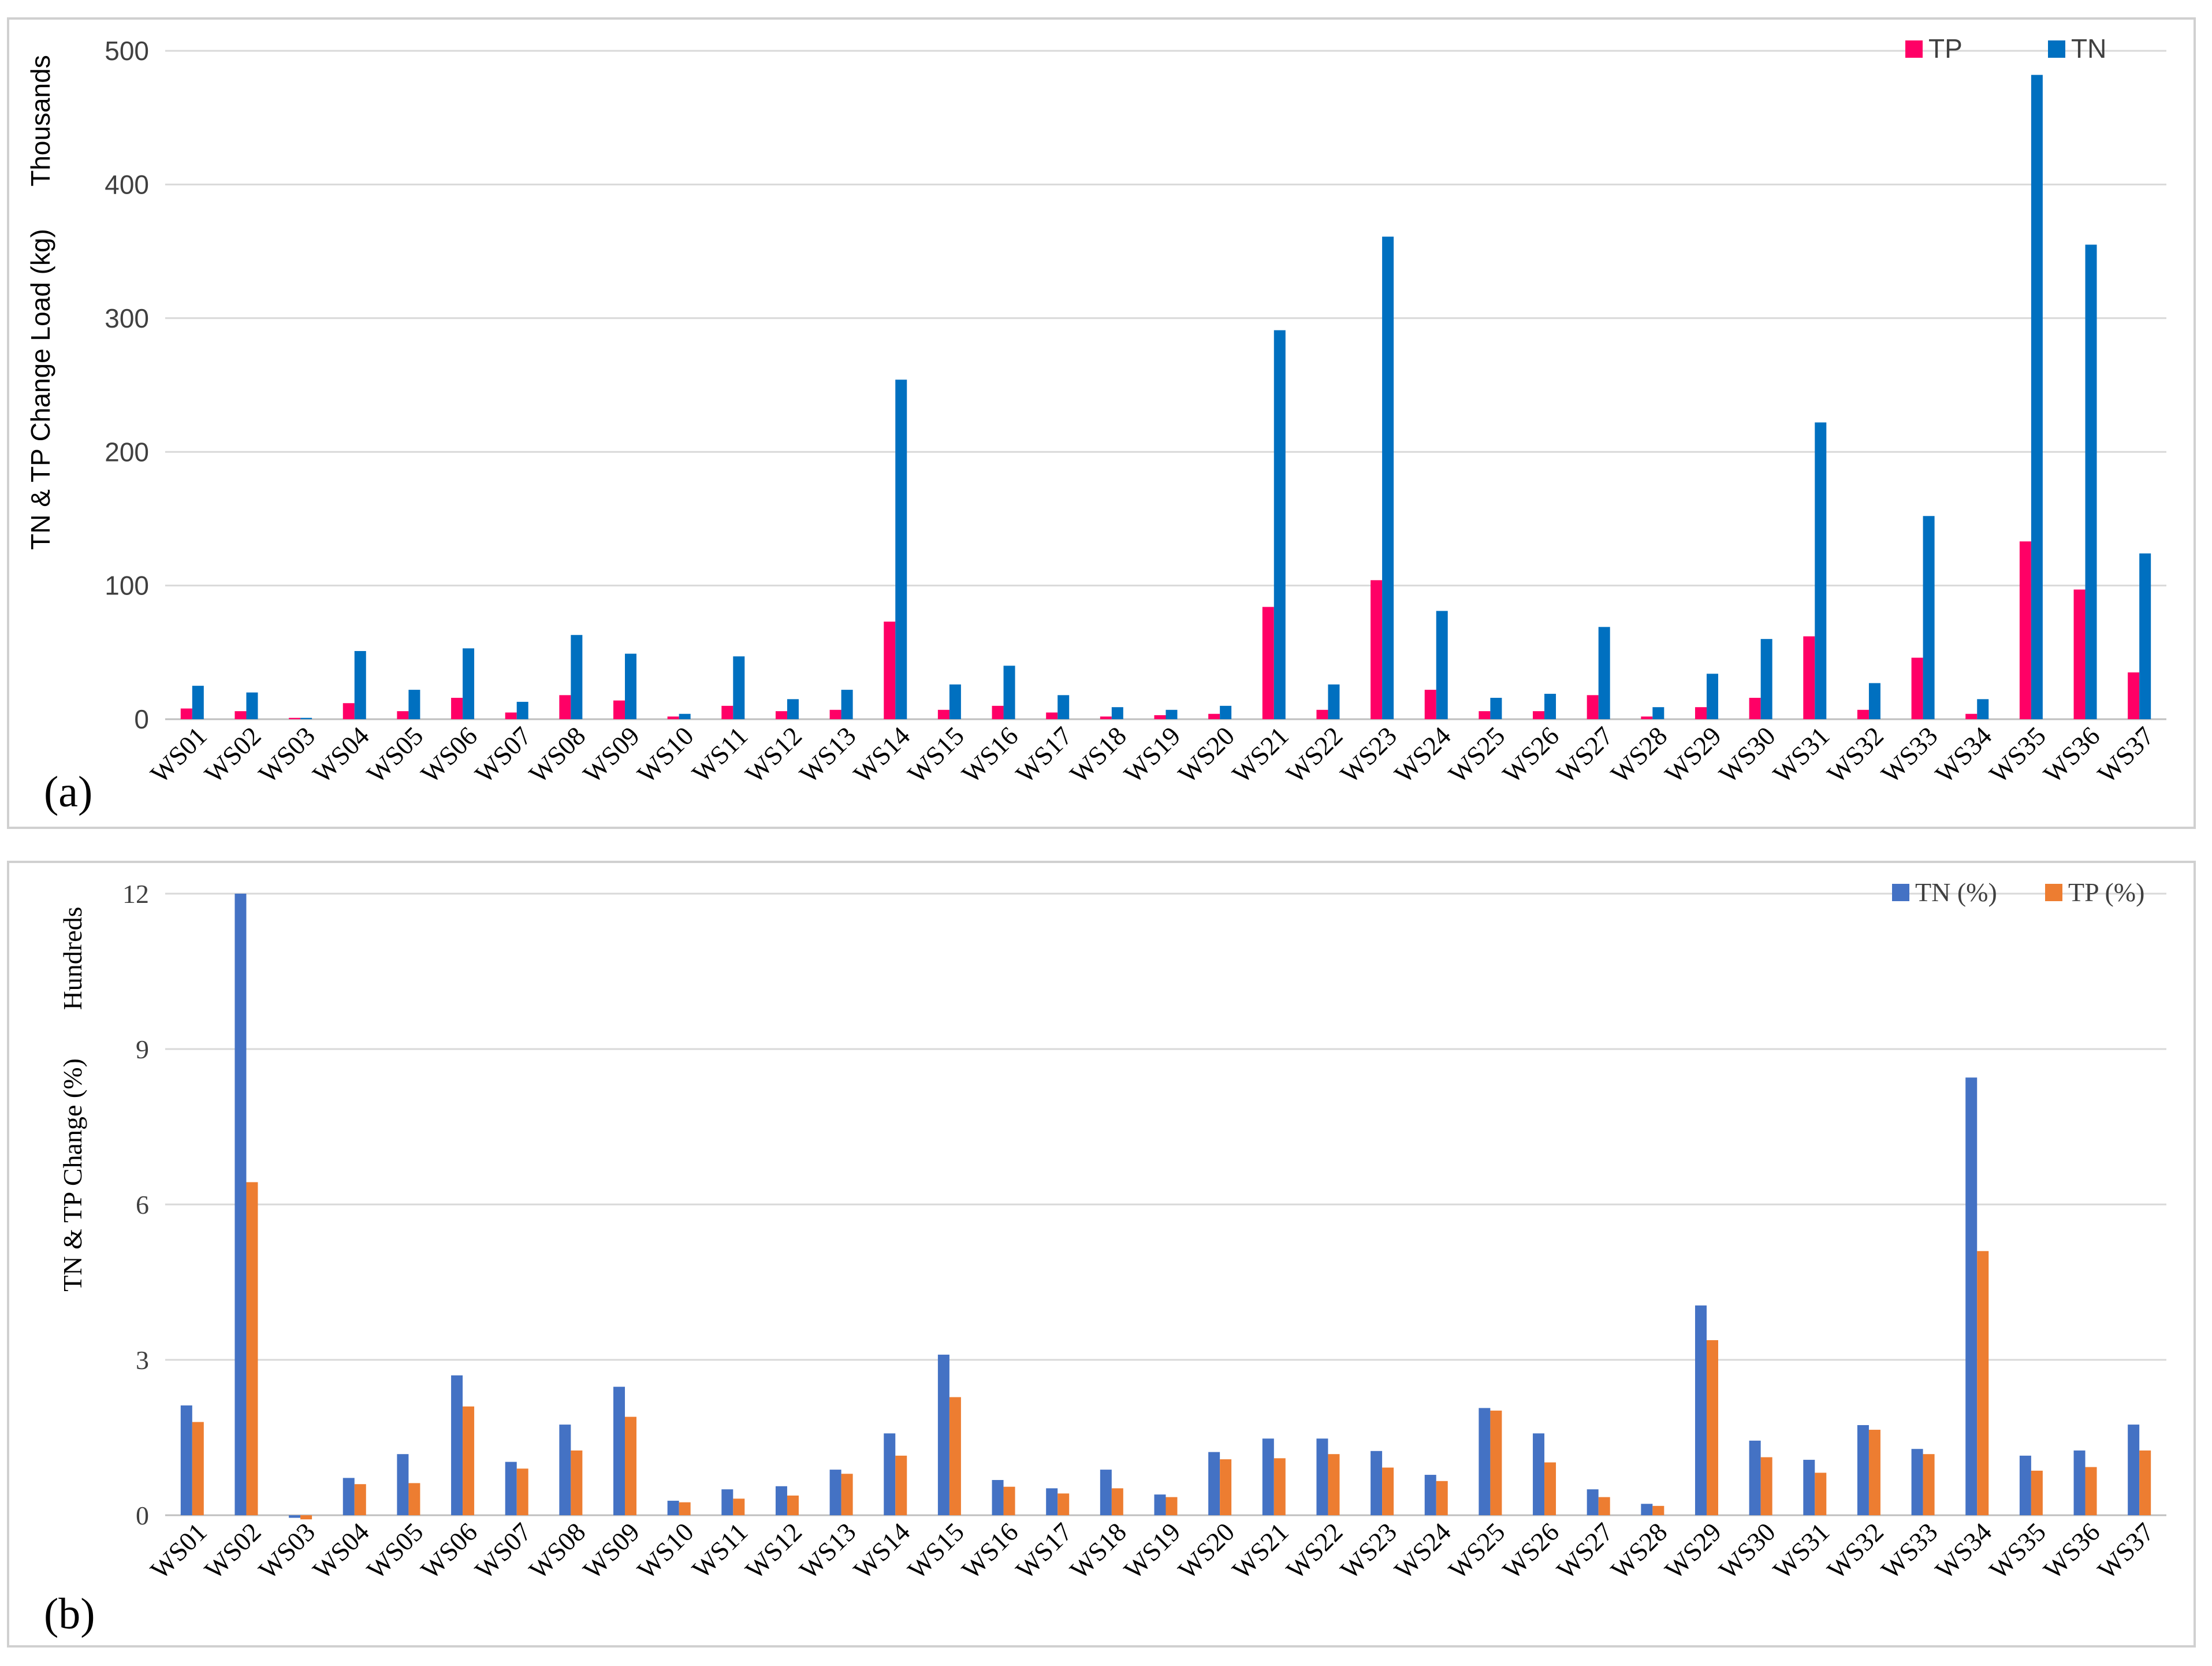 This screenshot has height=1666, width=2212. What do you see at coordinates (1550, 706) in the screenshot?
I see `bar-tn-ws26` at bounding box center [1550, 706].